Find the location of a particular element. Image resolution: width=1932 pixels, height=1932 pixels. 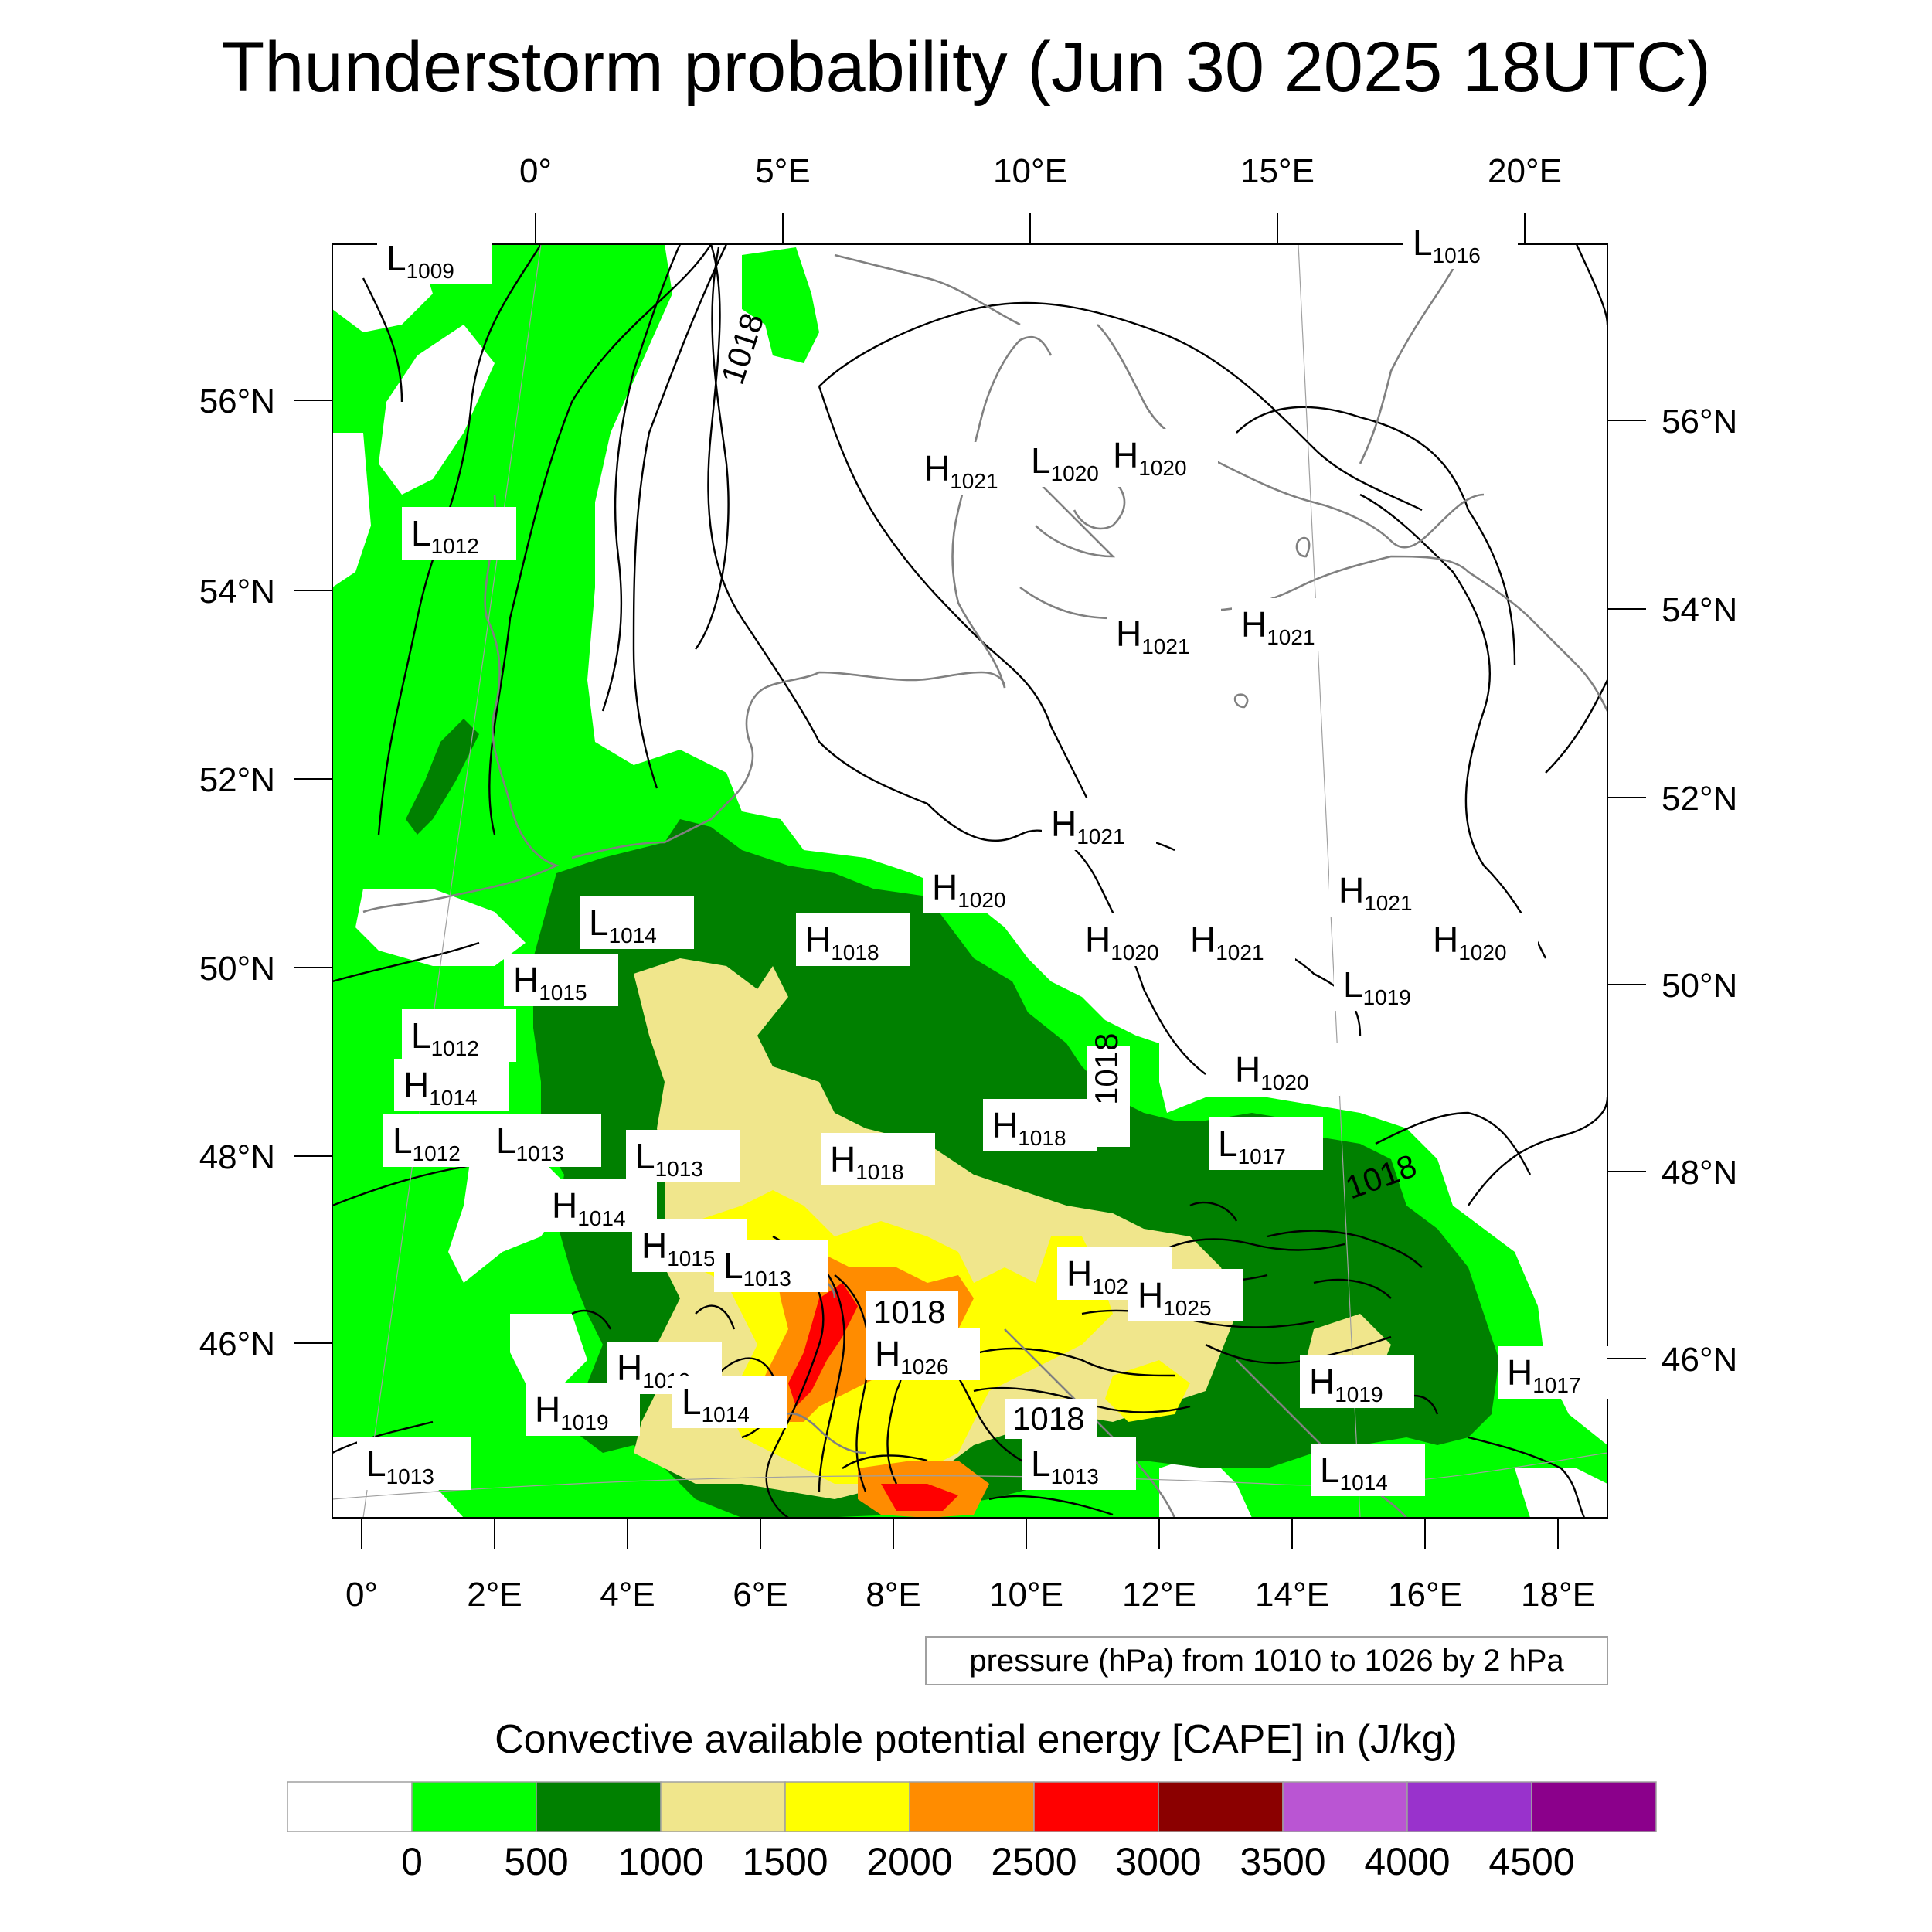

colorbar-swatches is located at coordinates (972, 1807).